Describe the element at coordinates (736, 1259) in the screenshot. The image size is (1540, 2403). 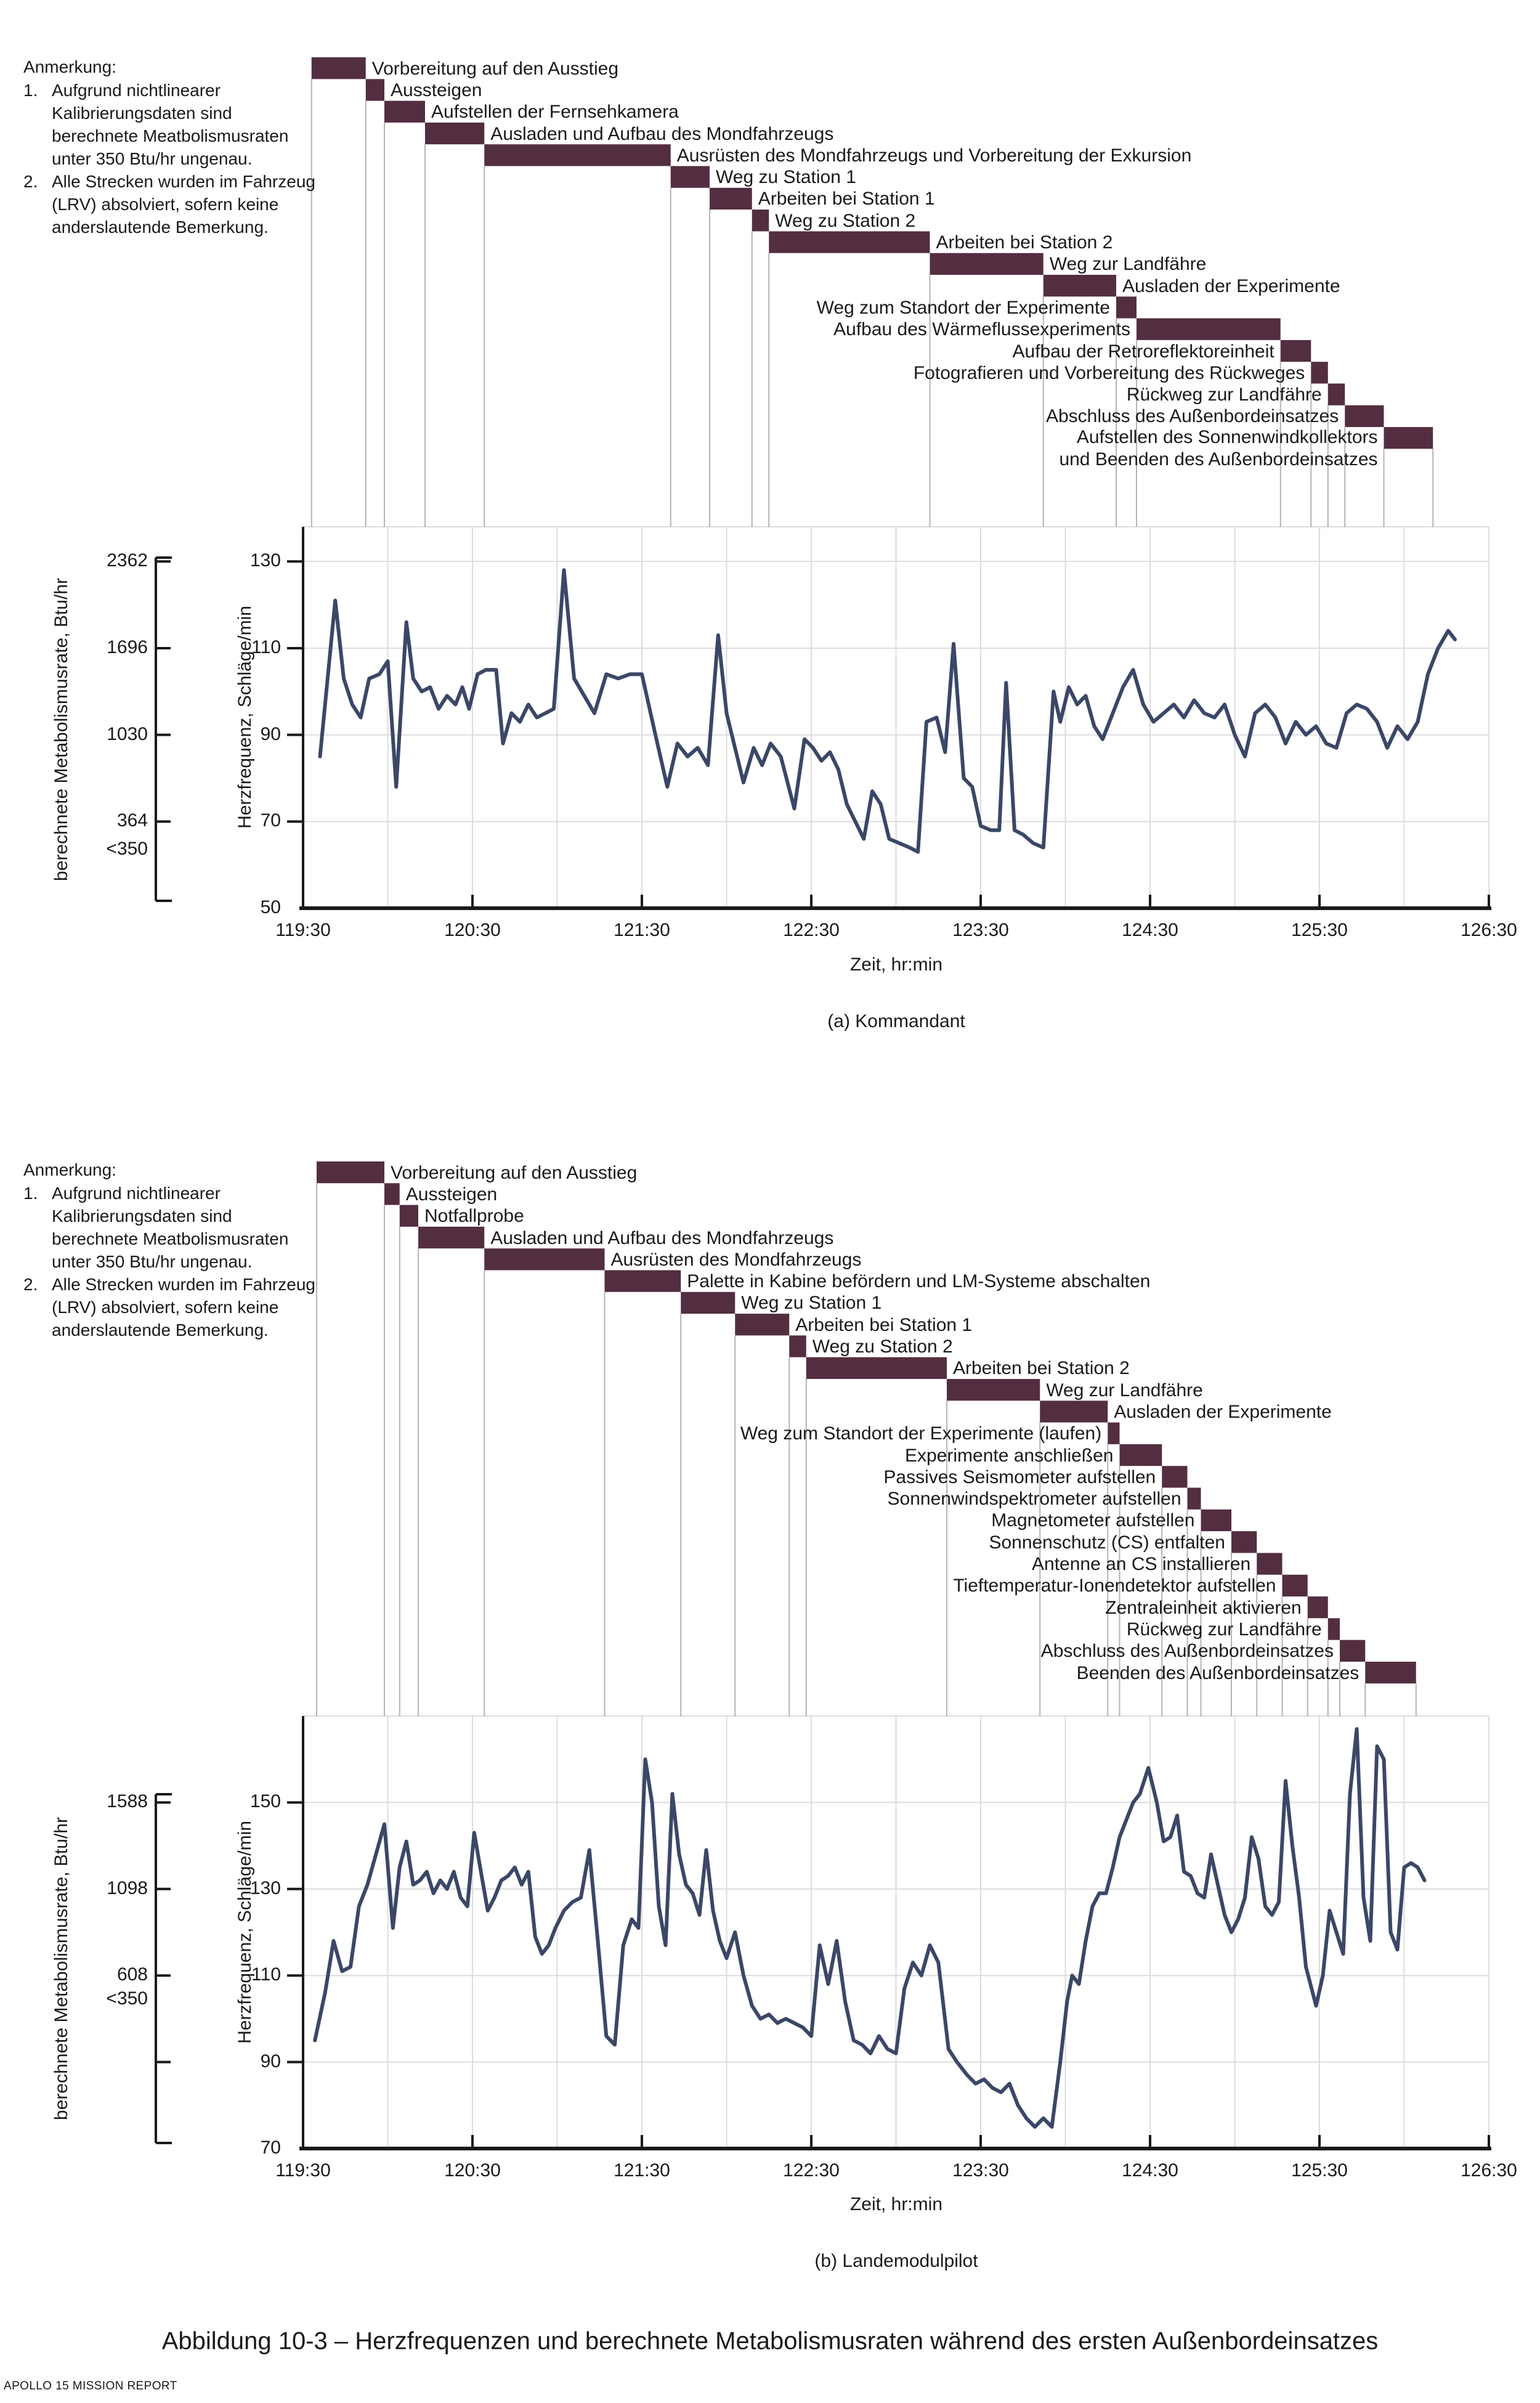
I see `gantt-label: Ausrüsten des Mondfahrzeugs` at that location.